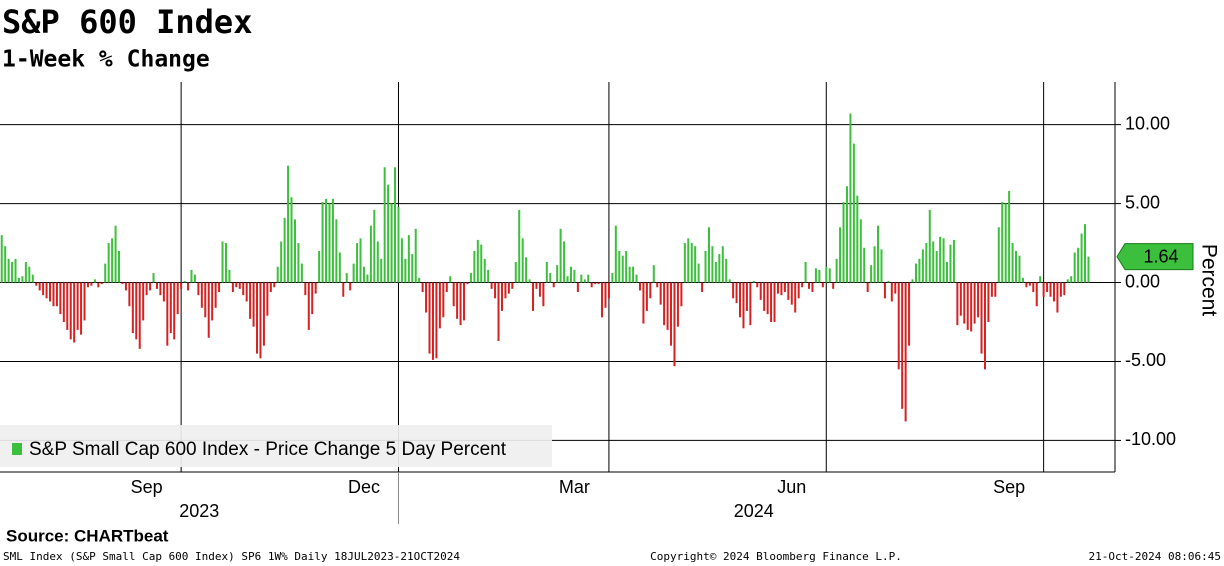  I want to click on footer-right: 21-Oct-2024 08:06:45, so click(1155, 556).